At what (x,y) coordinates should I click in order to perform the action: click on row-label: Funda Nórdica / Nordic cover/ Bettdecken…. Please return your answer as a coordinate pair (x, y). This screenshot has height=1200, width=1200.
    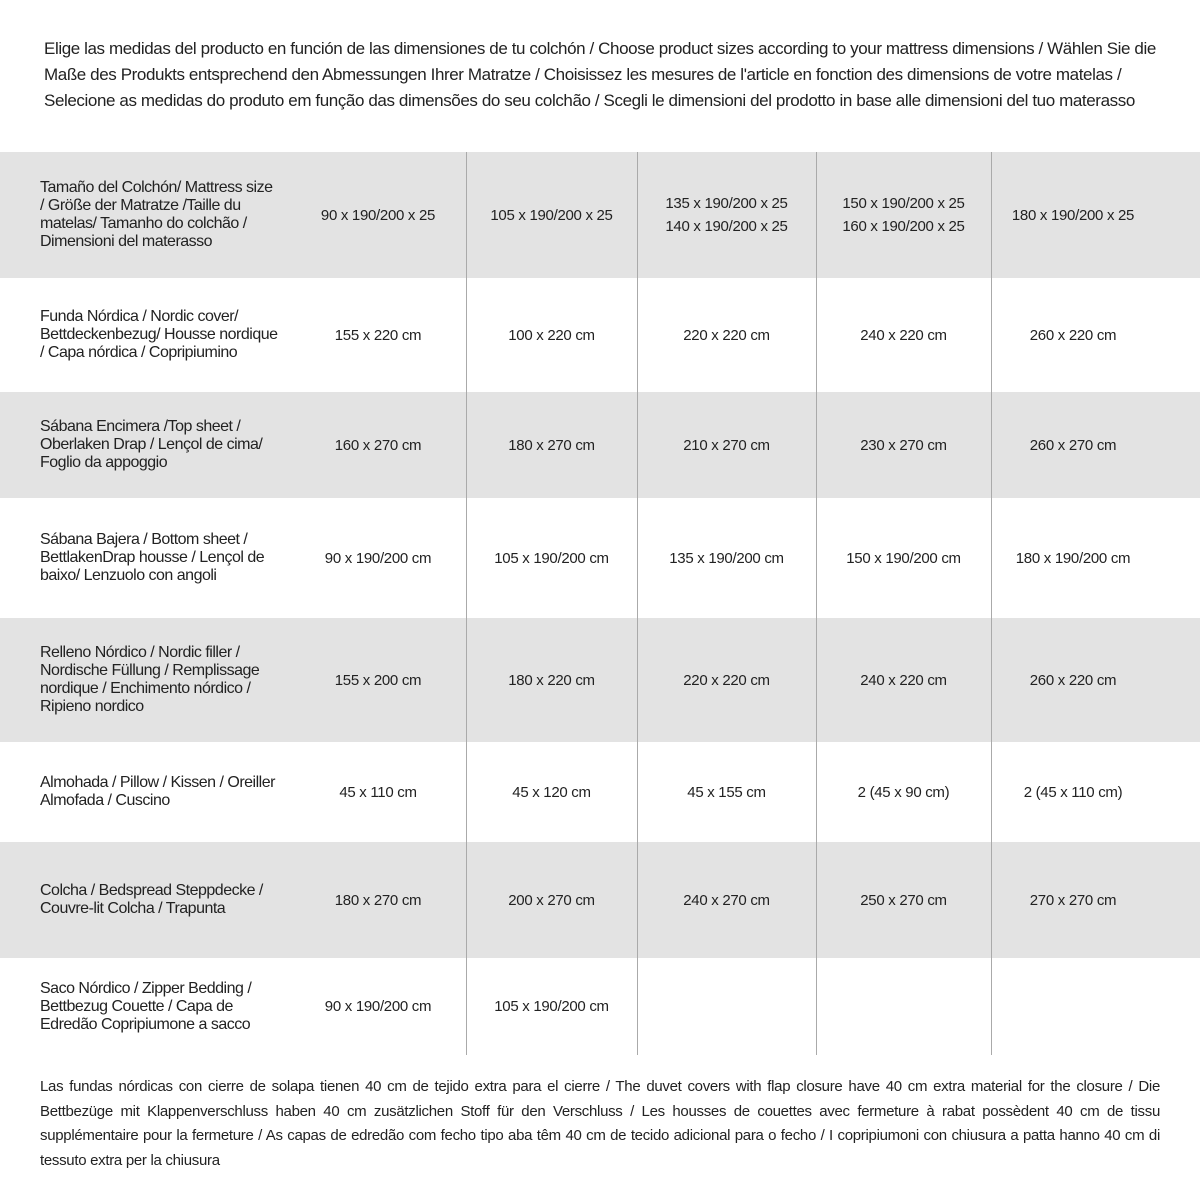
    Looking at the image, I should click on (159, 334).